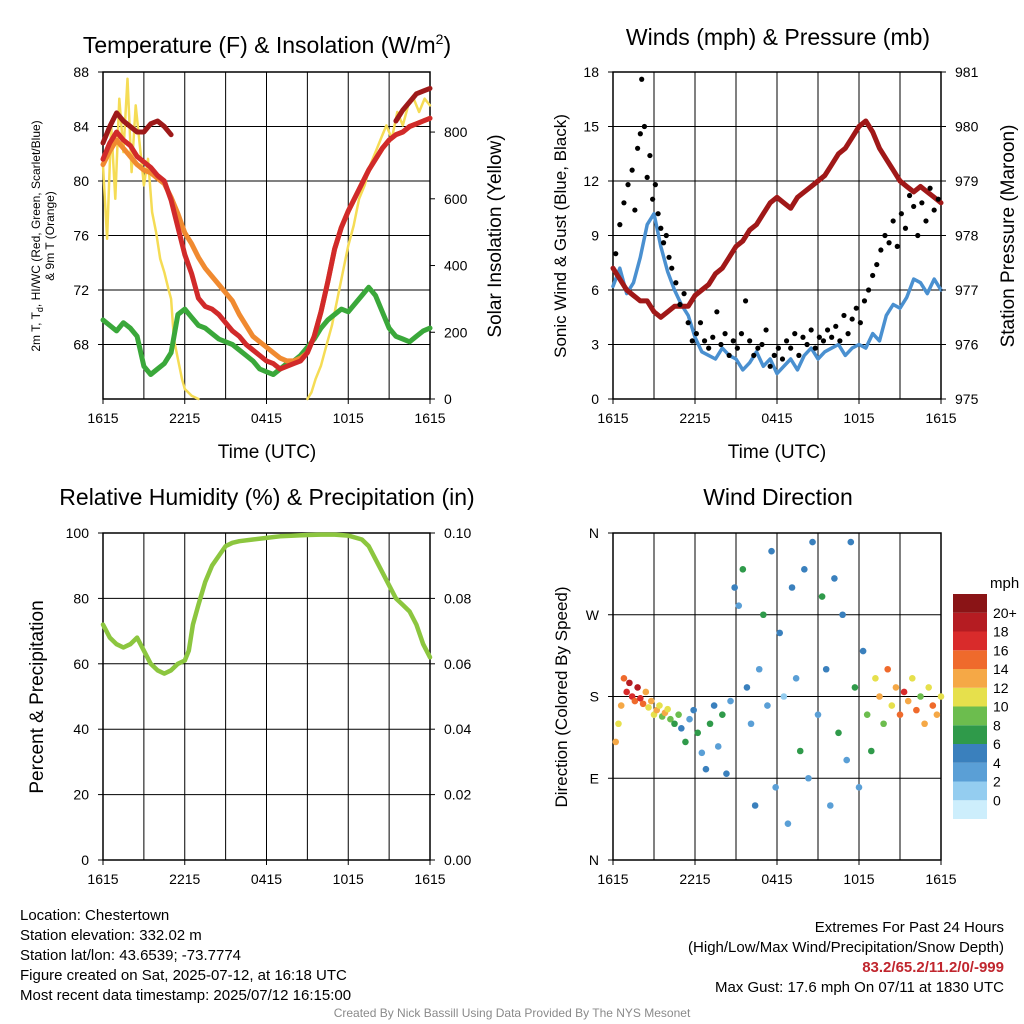  Describe the element at coordinates (997, 725) in the screenshot. I see `legend-label: 8` at that location.